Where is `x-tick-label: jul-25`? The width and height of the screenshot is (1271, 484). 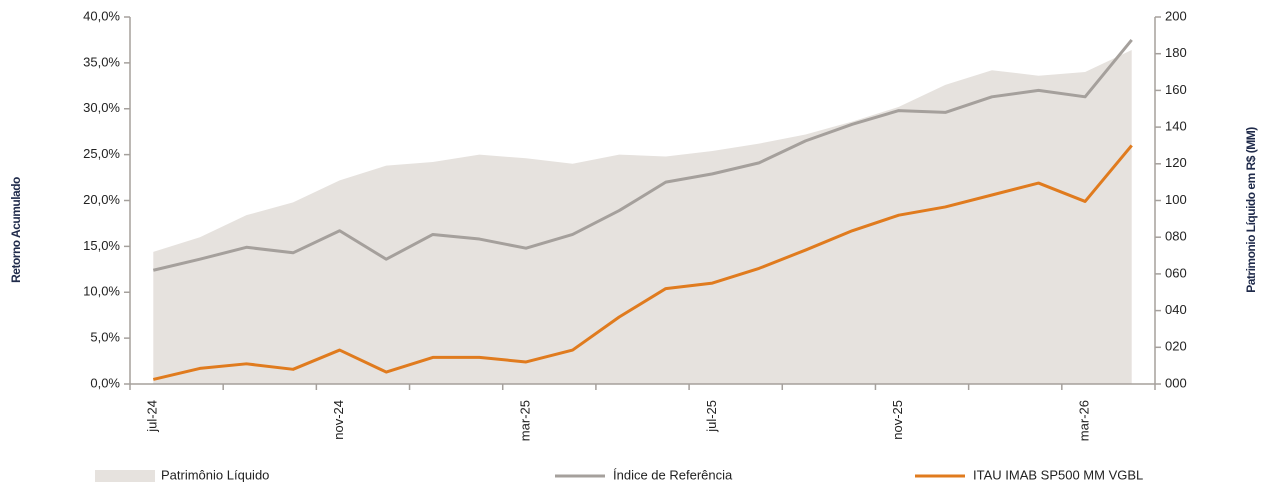
x-tick-label: jul-25 is located at coordinates (711, 416).